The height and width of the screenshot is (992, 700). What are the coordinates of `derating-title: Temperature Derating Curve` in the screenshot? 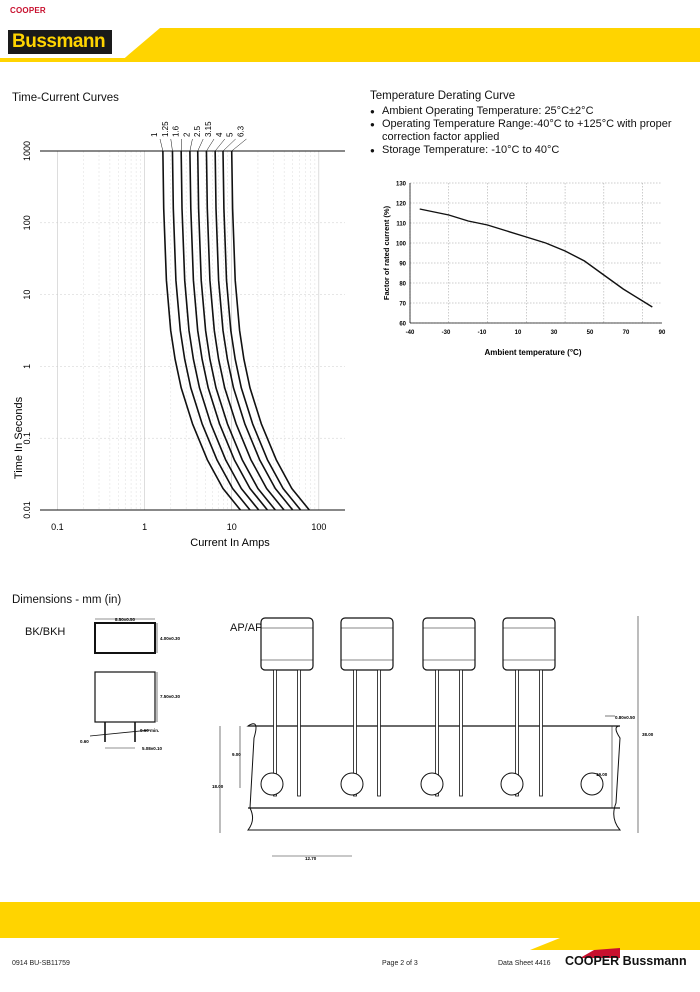 It's located at (443, 96).